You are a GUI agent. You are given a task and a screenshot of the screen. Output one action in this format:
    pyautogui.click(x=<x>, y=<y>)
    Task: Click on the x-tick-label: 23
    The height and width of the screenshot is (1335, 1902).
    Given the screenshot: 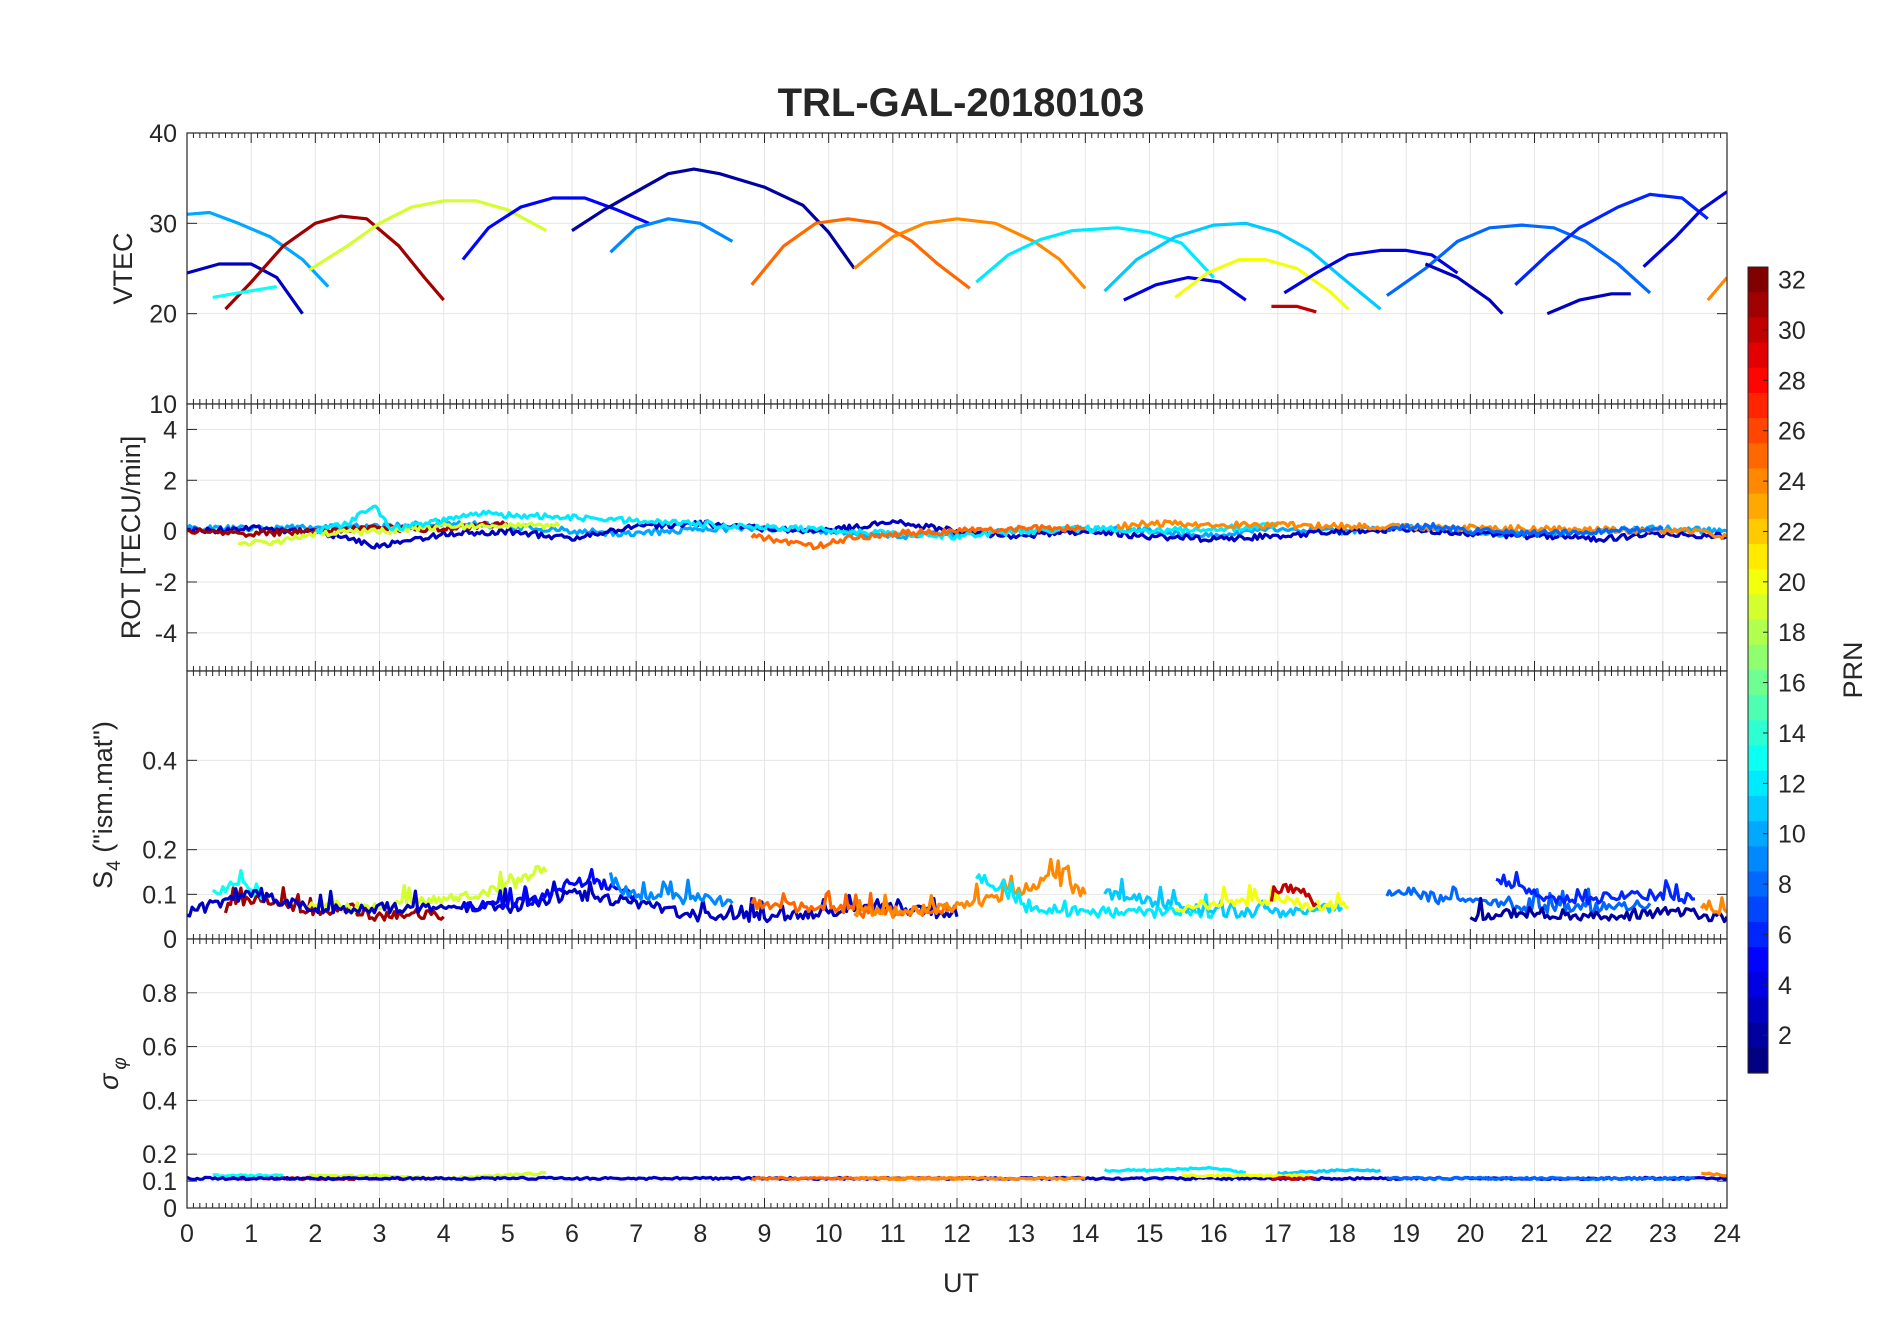 What is the action you would take?
    pyautogui.click(x=1663, y=1234)
    